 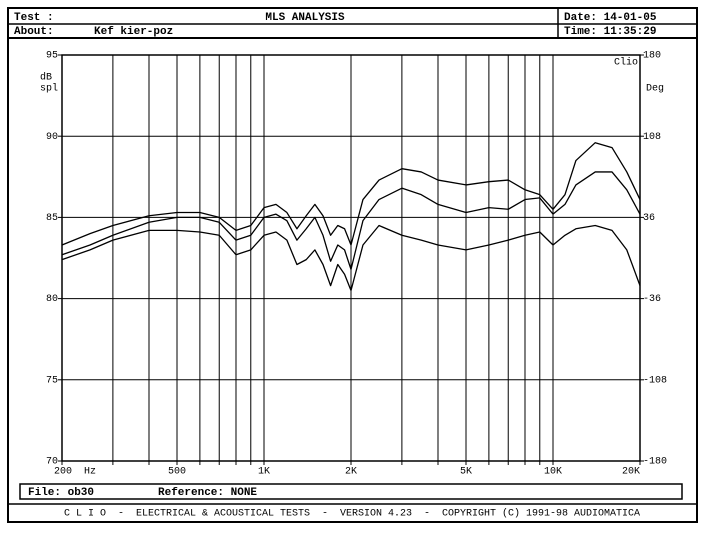 I want to click on header-time: Time: 11:35:29, so click(x=610, y=32).